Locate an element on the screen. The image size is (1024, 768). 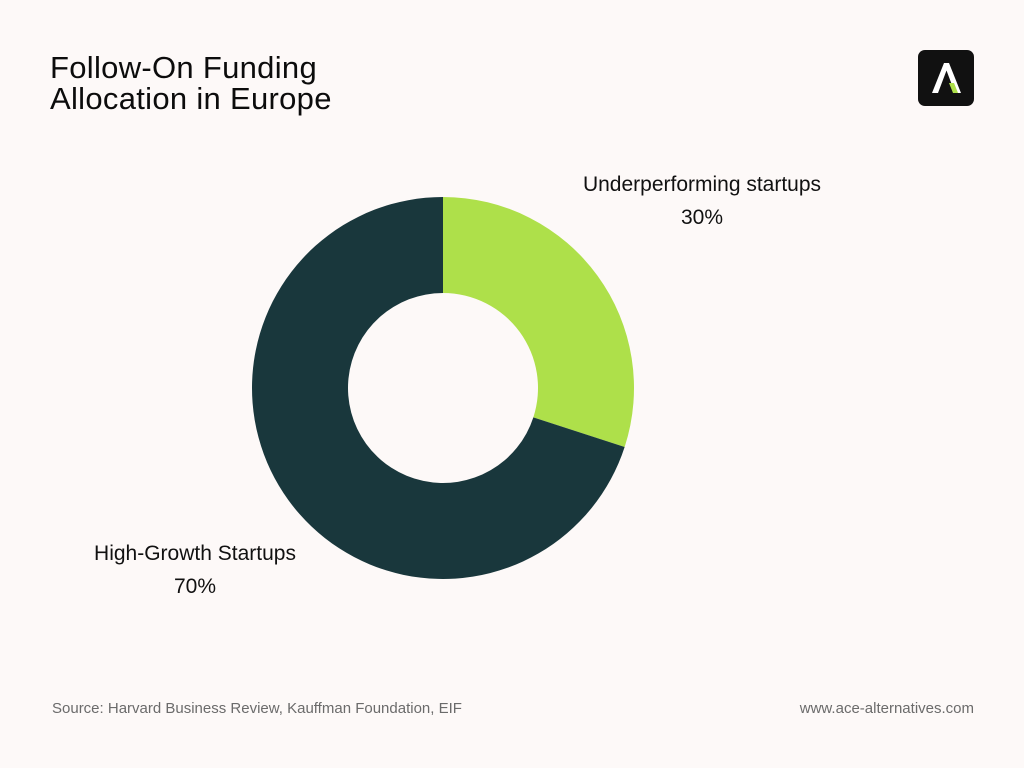
chart-title-line-2: Allocation in Europe is located at coordinates (191, 98).